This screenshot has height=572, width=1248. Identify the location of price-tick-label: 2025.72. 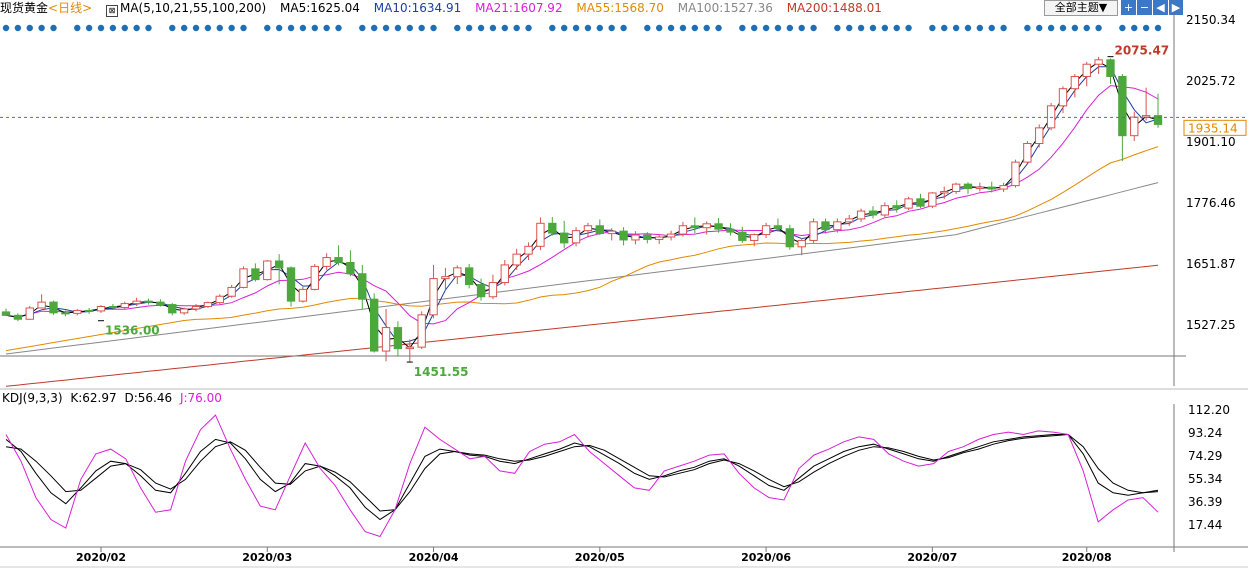
(1211, 81).